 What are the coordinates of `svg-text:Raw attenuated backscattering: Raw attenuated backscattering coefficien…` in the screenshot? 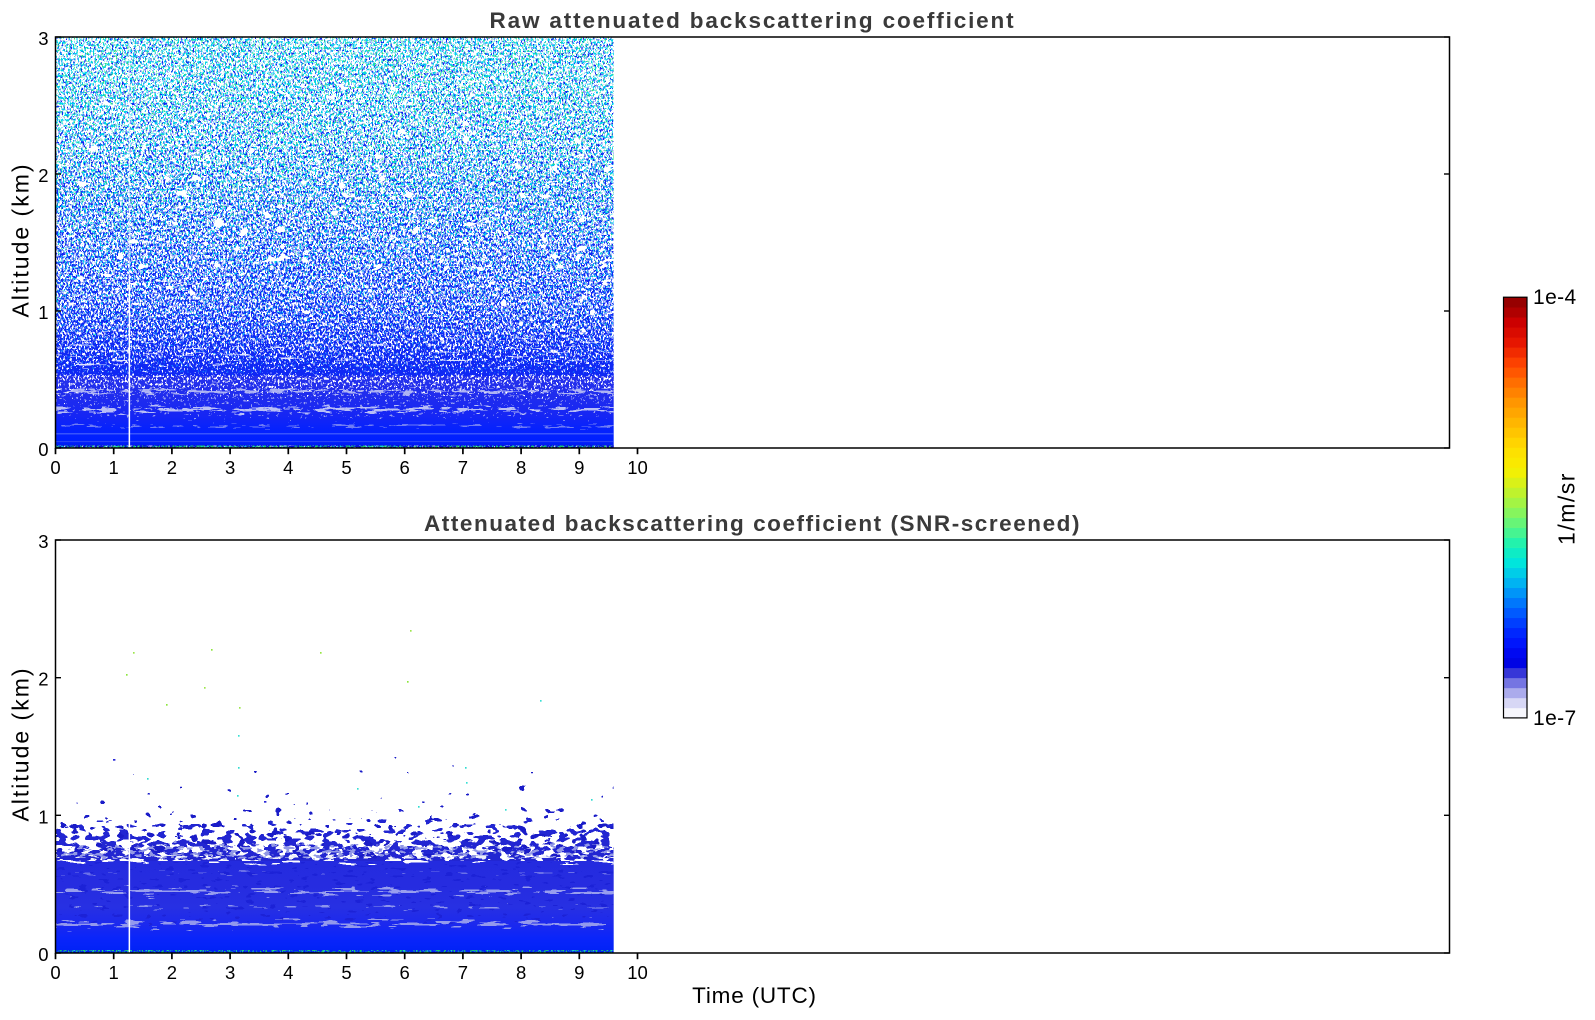 It's located at (753, 20).